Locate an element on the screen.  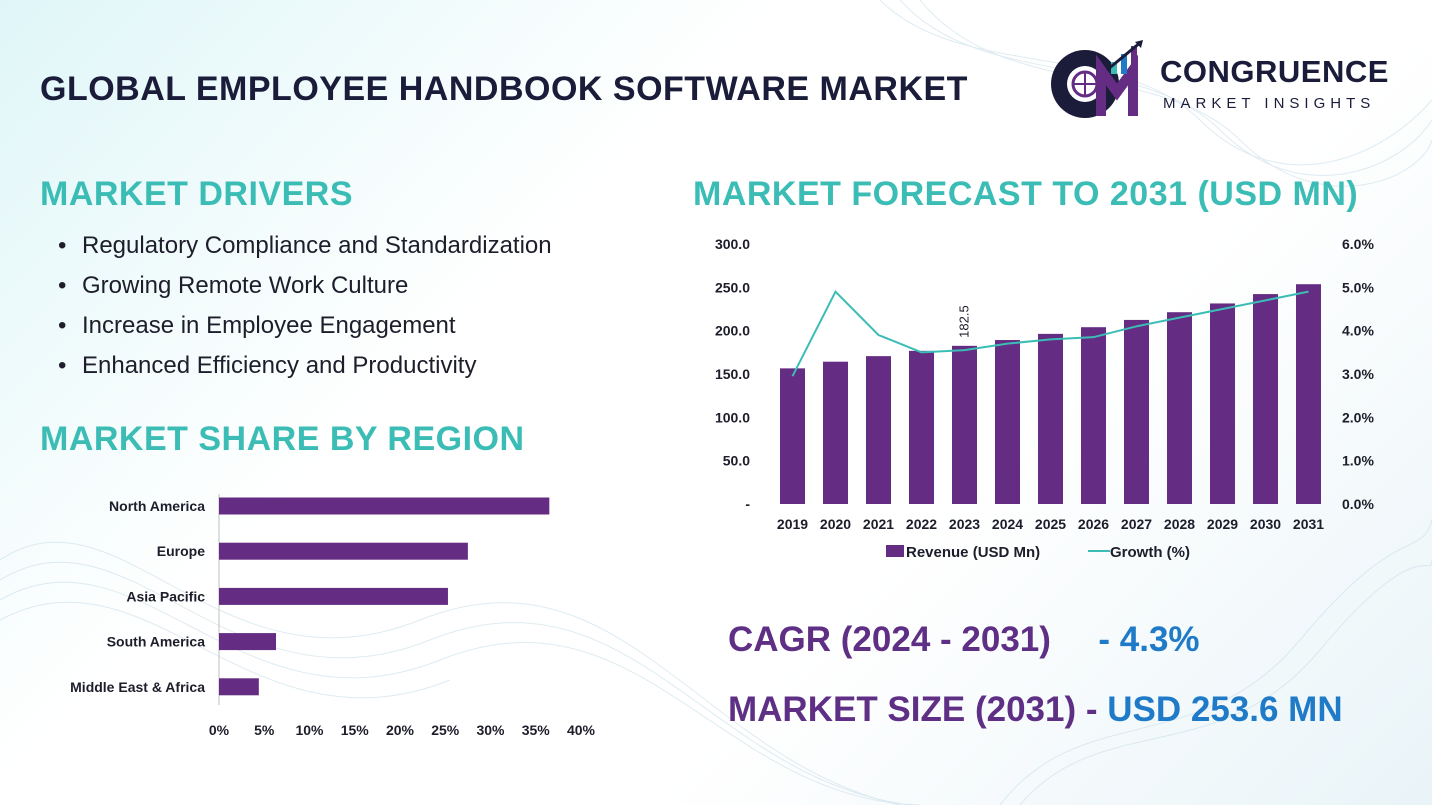
region-x-tick: 30% is located at coordinates (490, 730).